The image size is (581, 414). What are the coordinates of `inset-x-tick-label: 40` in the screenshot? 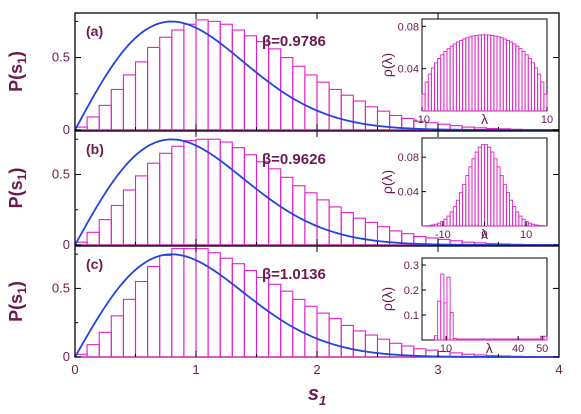 It's located at (518, 349).